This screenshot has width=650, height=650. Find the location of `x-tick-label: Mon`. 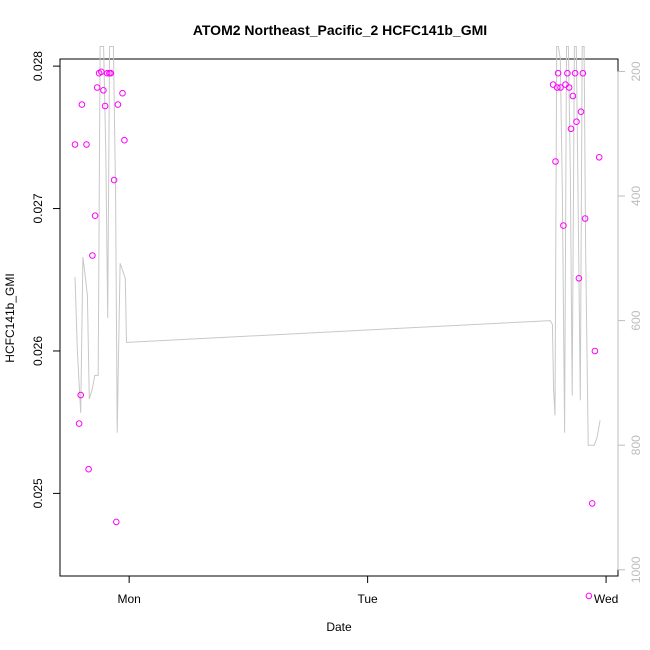

x-tick-label: Mon is located at coordinates (129, 599).